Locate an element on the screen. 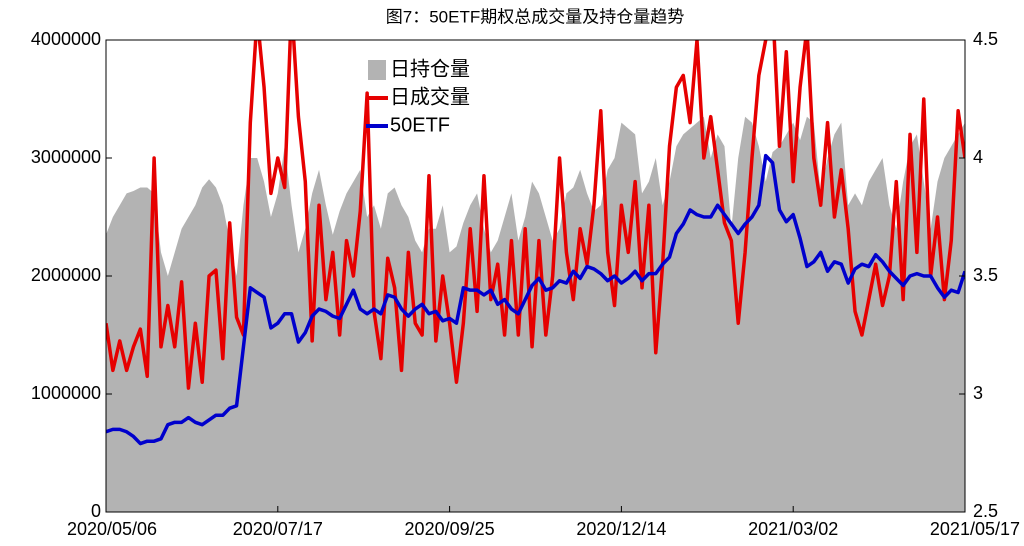  legend-label: 日成交量 is located at coordinates (430, 96).